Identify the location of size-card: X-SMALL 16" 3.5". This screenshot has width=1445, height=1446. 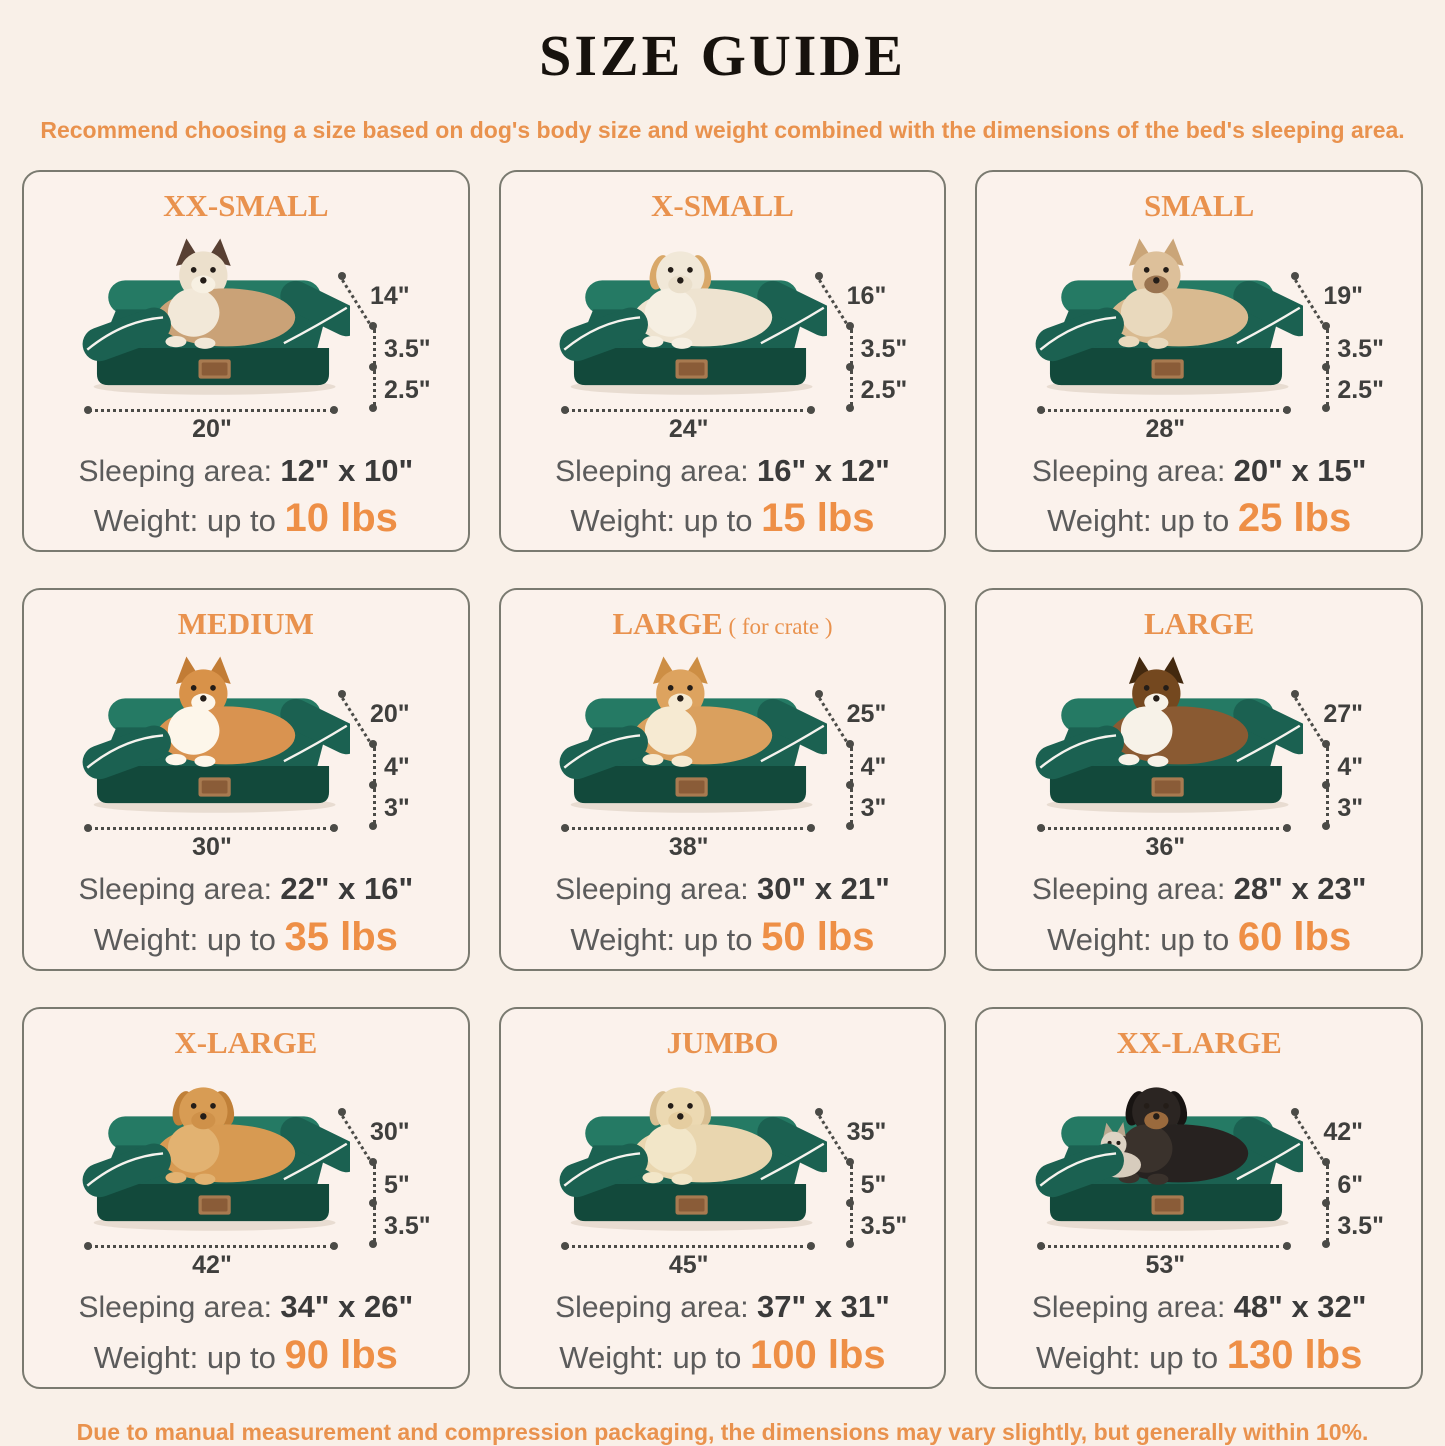
(722, 361).